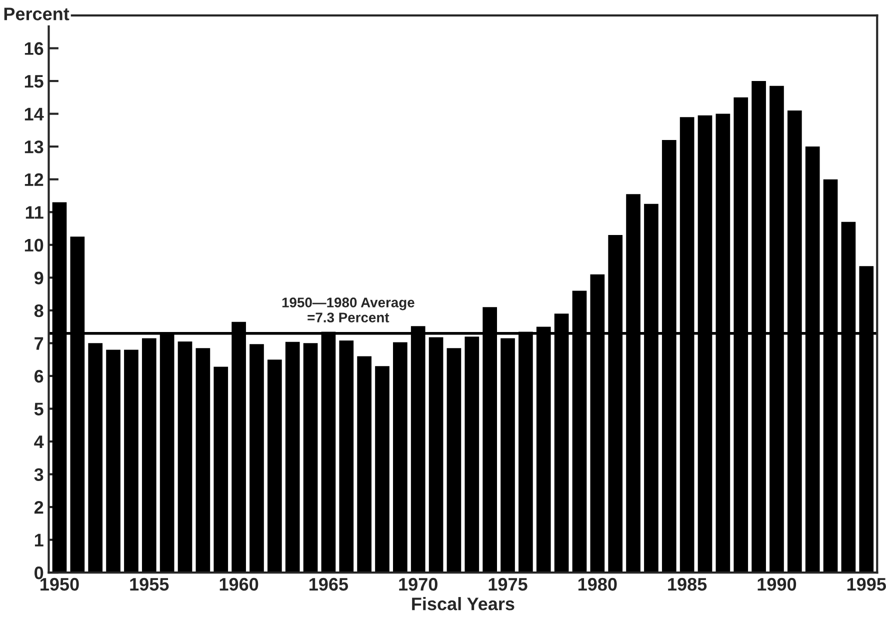 The width and height of the screenshot is (886, 619). I want to click on y-tick-label: 7, so click(39, 343).